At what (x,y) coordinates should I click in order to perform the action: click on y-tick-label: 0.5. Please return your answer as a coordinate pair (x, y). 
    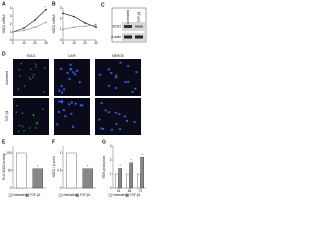
    Looking at the image, I should click on (59, 170).